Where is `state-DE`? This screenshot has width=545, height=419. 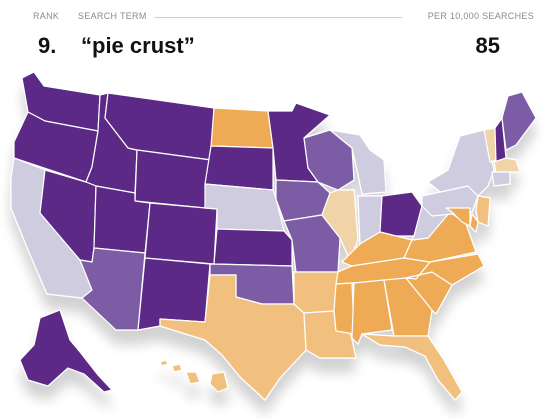
state-DE is located at coordinates (474, 223).